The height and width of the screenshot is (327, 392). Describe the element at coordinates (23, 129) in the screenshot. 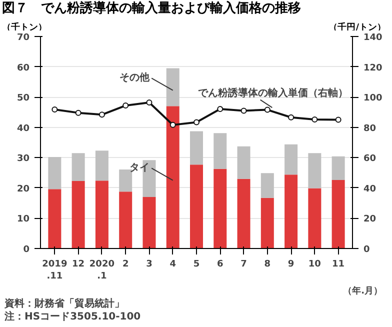

I see `y-tick-label: 40` at that location.